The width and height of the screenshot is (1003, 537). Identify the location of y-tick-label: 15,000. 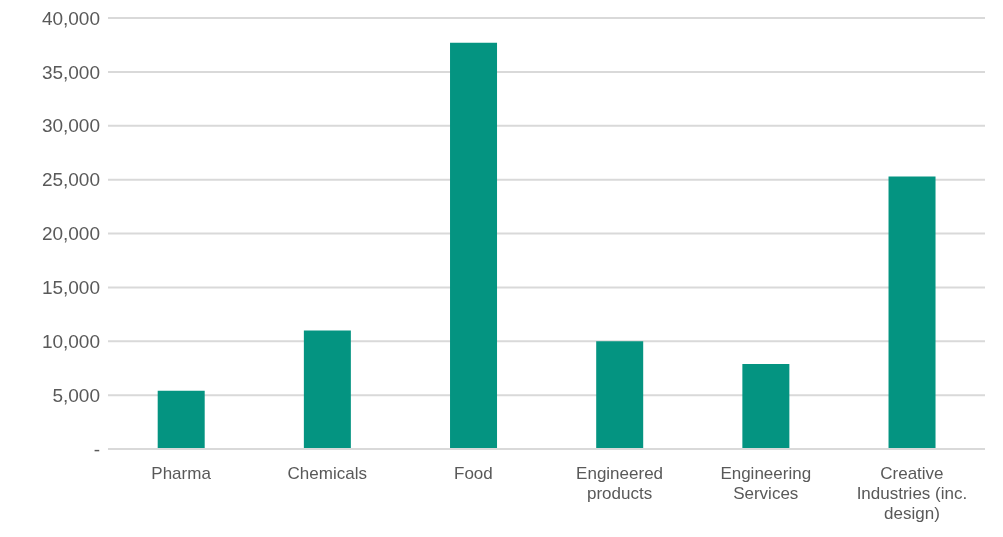
(70, 288).